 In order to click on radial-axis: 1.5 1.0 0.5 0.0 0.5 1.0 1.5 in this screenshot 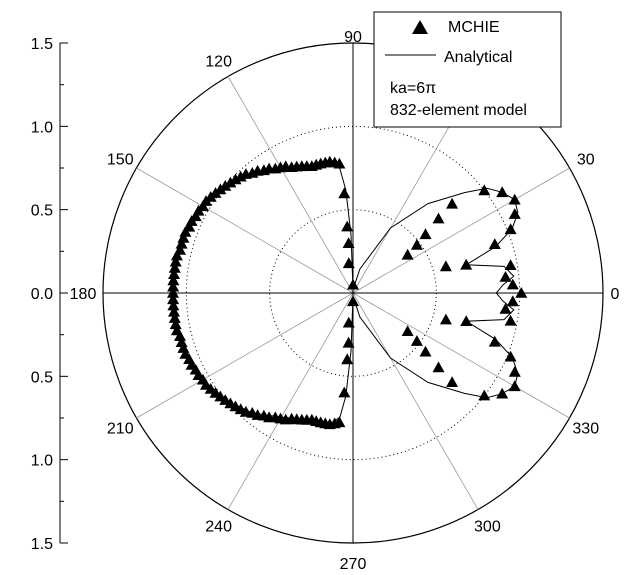, I will do `click(49, 294)`.